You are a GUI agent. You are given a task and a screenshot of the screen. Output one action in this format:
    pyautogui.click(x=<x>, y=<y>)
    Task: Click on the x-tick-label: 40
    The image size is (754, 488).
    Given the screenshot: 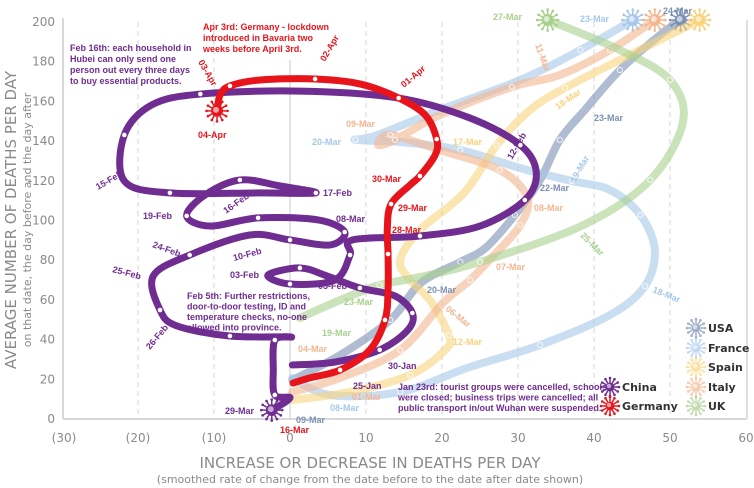 What is the action you would take?
    pyautogui.click(x=593, y=438)
    